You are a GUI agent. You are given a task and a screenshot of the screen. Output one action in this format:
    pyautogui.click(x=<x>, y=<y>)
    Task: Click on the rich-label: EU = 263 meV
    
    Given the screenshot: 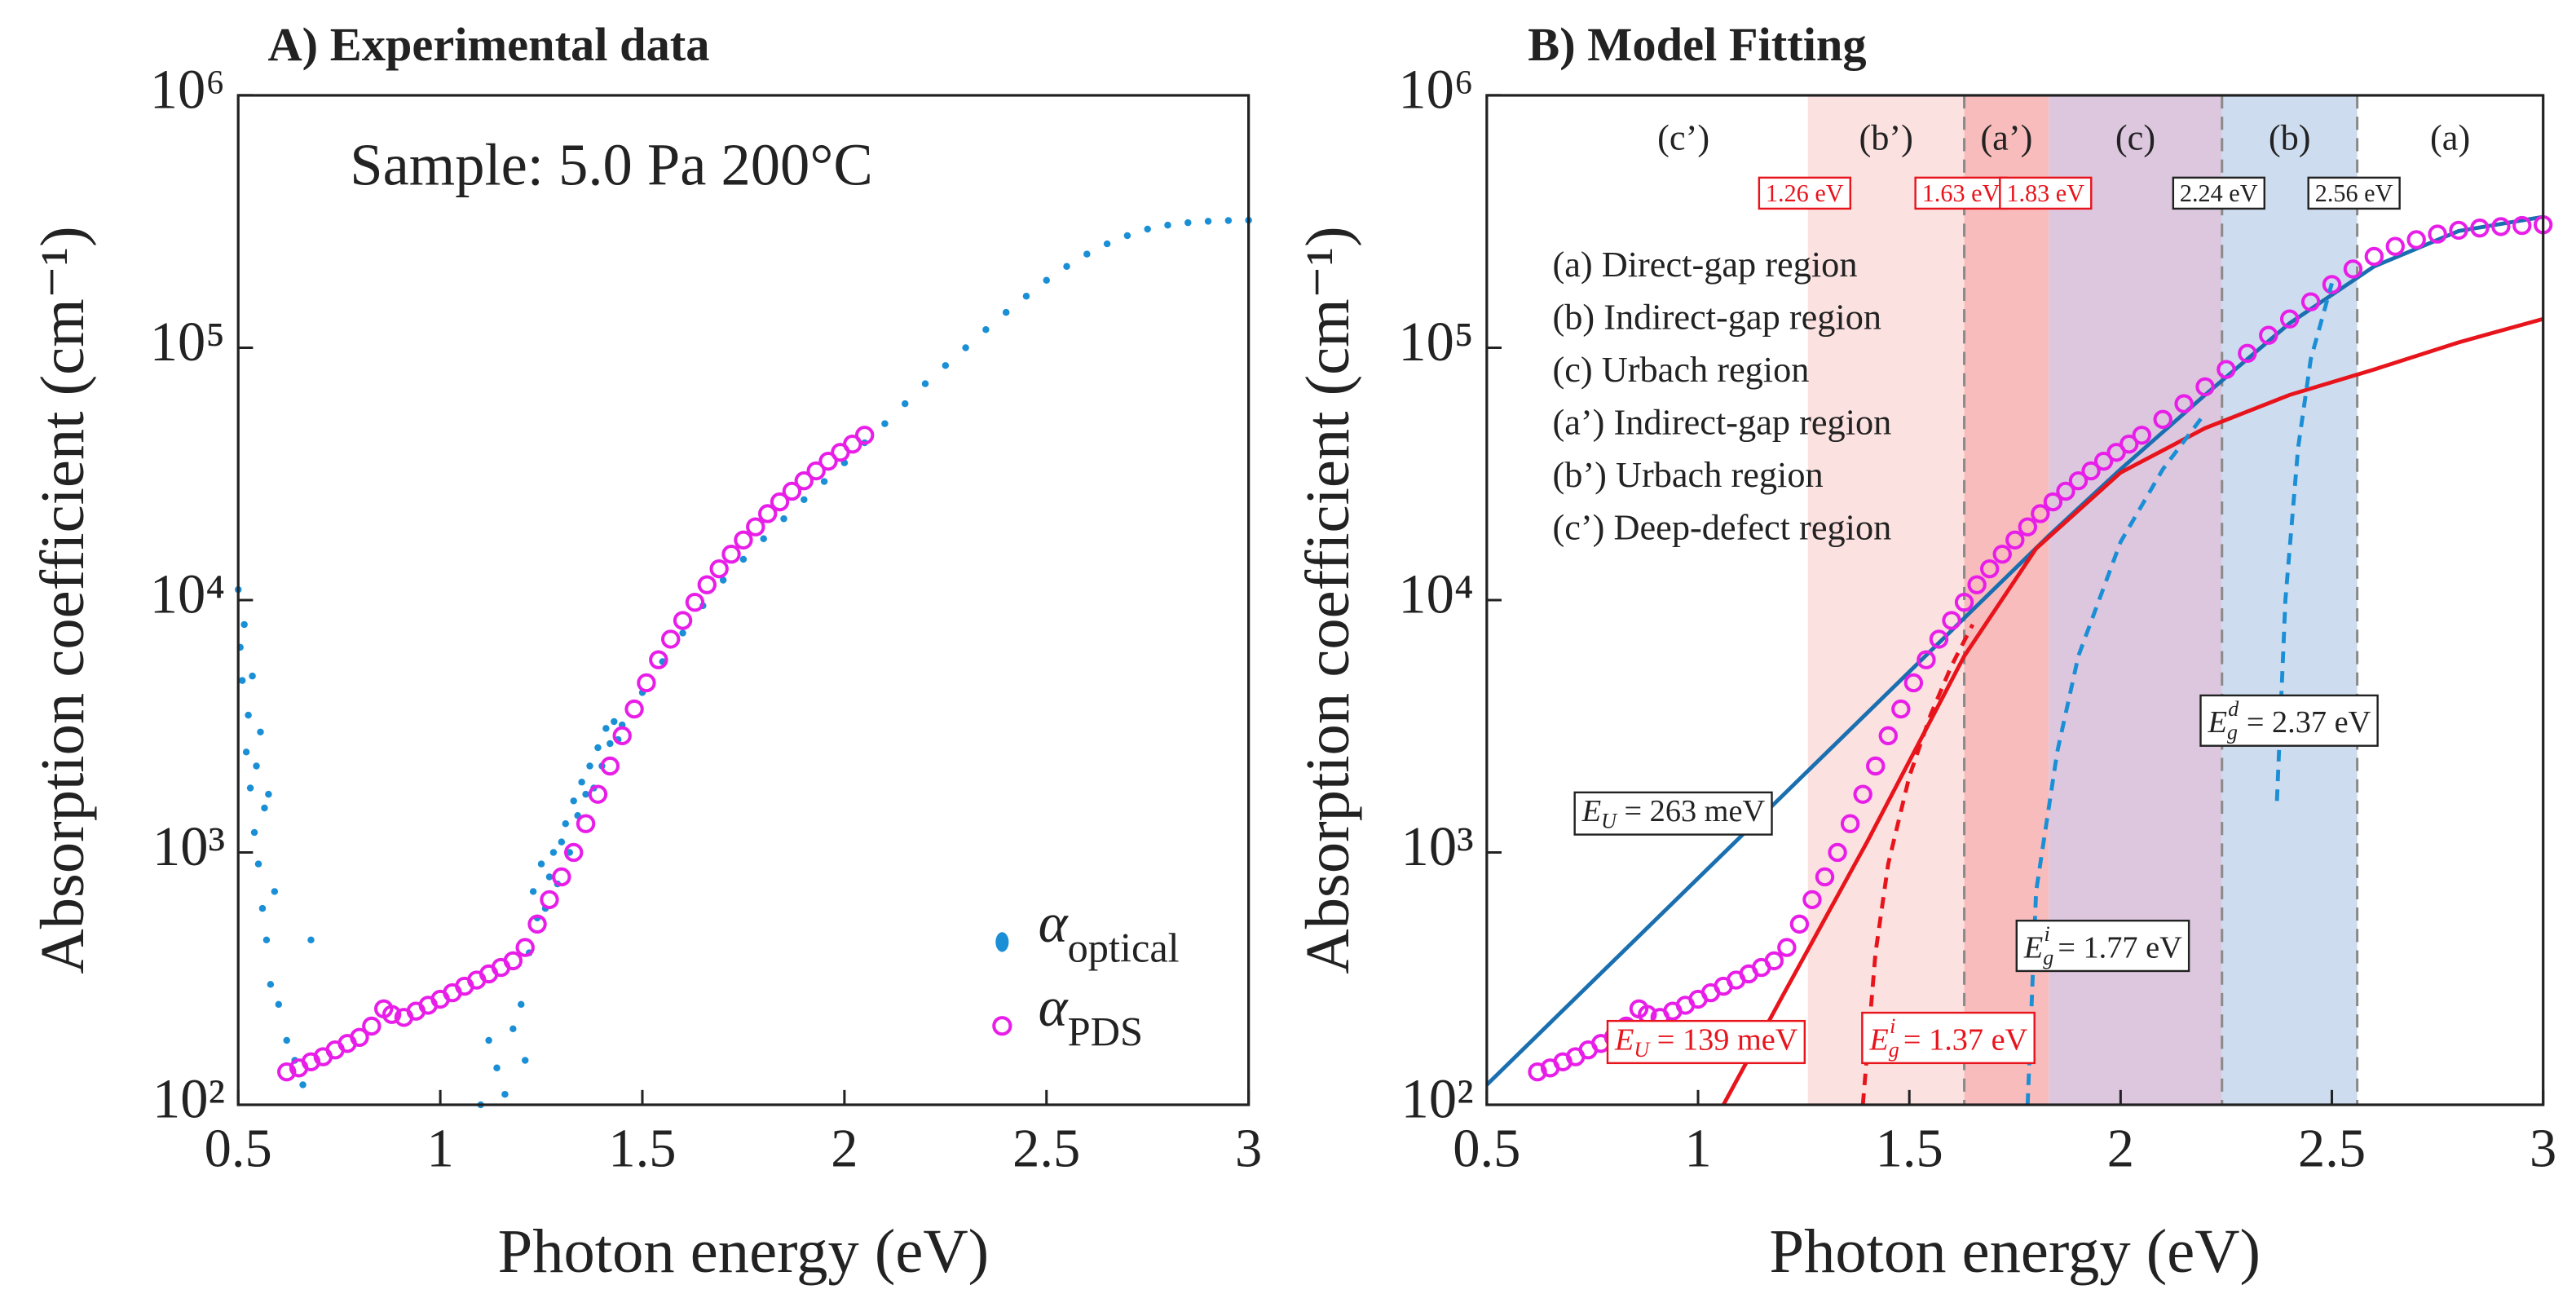 What is the action you would take?
    pyautogui.click(x=1673, y=813)
    